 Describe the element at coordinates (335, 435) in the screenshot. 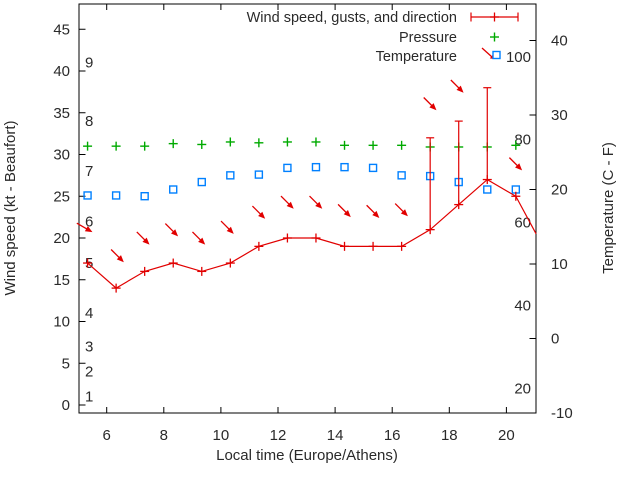

I see `x-tick-label: 14` at that location.